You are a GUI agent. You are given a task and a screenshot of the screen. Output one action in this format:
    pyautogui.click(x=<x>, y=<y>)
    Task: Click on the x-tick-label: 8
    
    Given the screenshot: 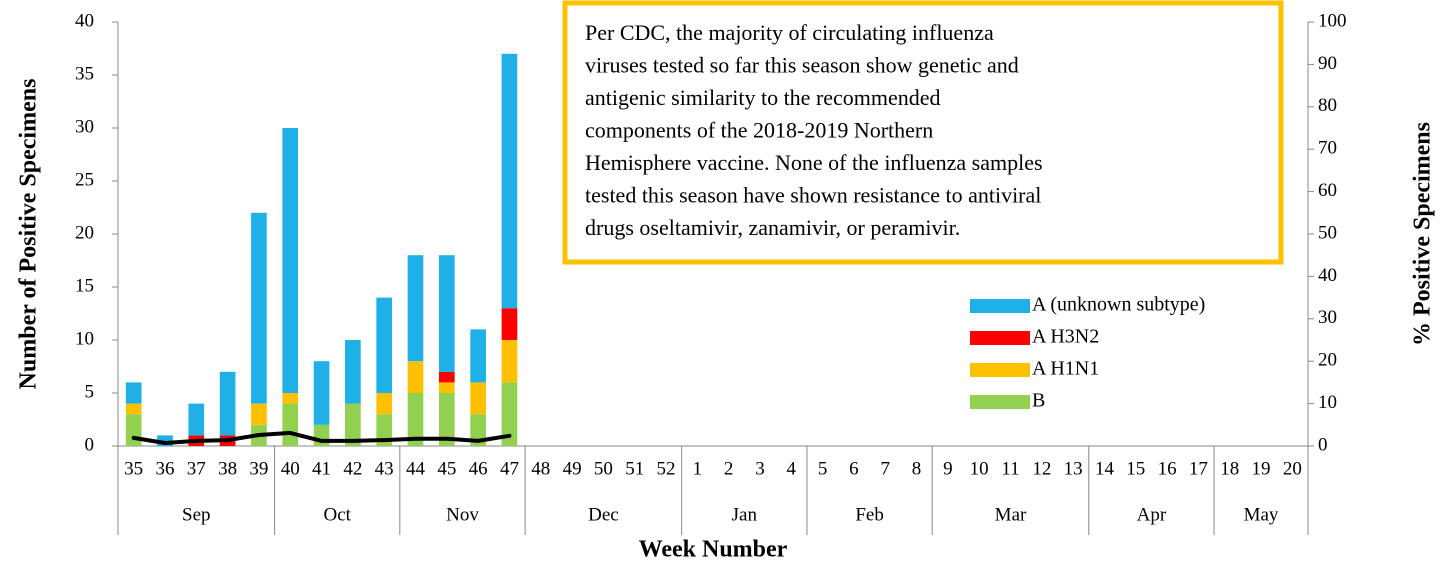 What is the action you would take?
    pyautogui.click(x=917, y=468)
    